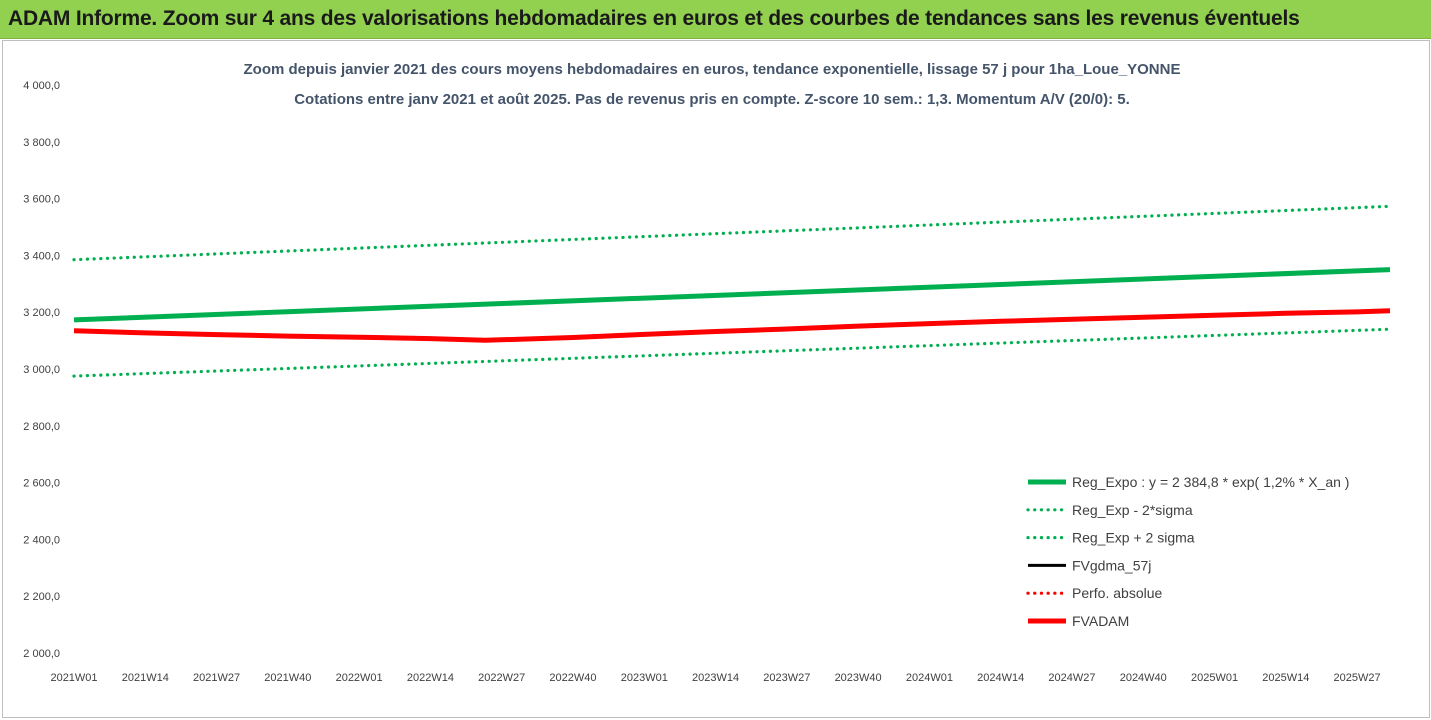 Image resolution: width=1431 pixels, height=720 pixels. Describe the element at coordinates (1071, 678) in the screenshot. I see `x-tick-label: 2024W27` at that location.